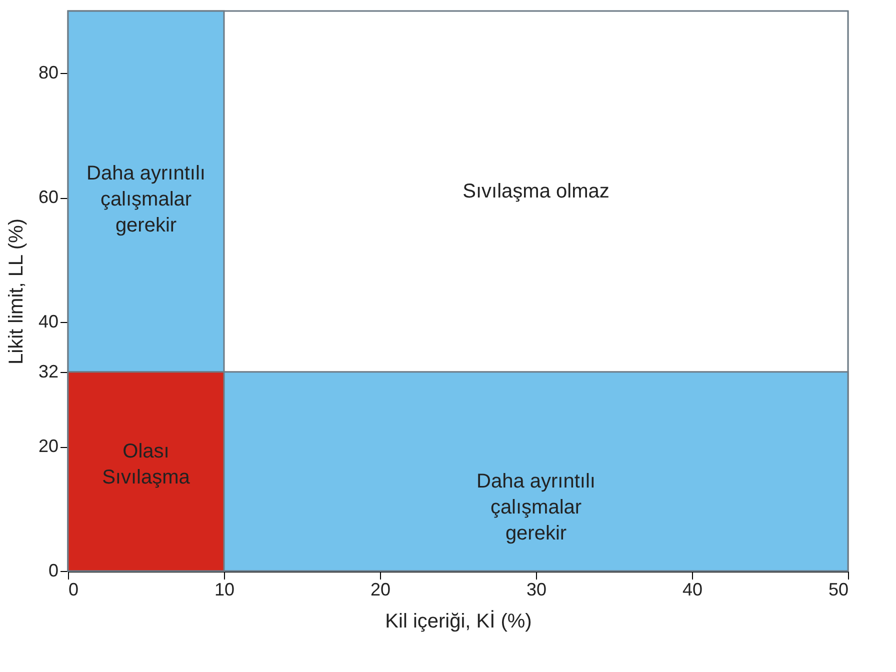 The image size is (896, 672). Describe the element at coordinates (53, 570) in the screenshot. I see `y-tick-label: 0` at that location.